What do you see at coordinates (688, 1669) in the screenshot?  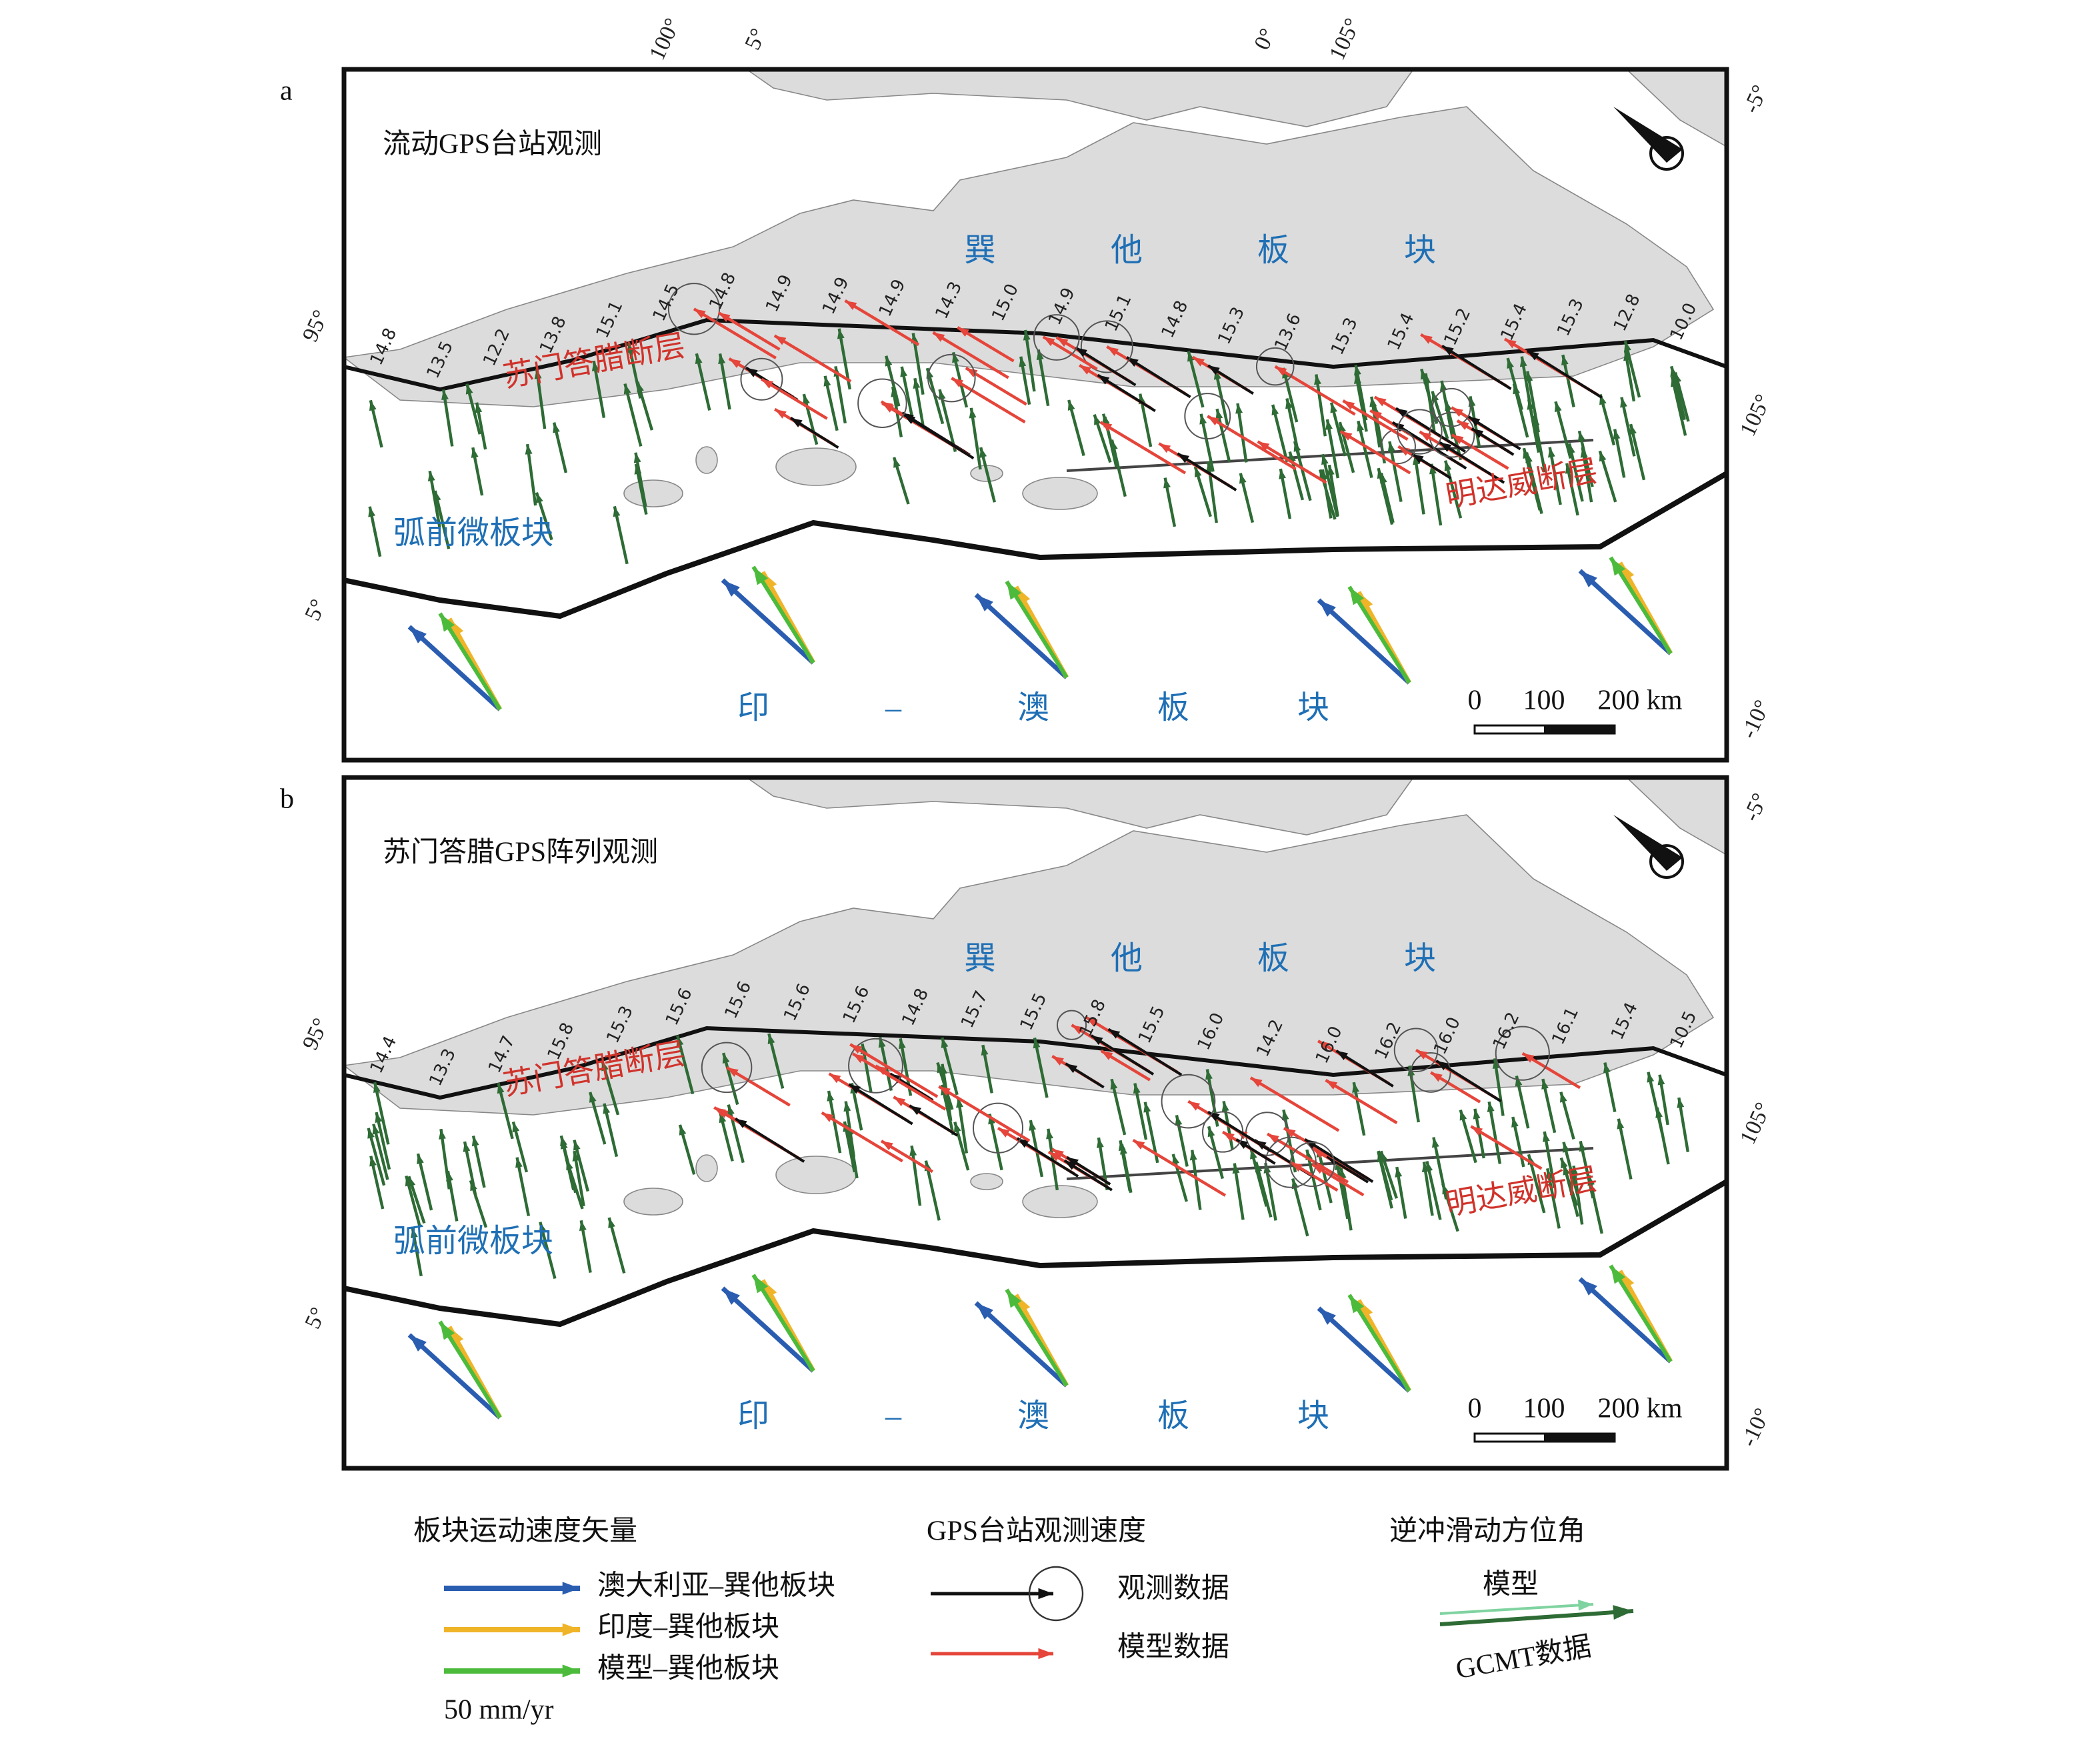 I see `legend-item: 模型–巽他板块` at bounding box center [688, 1669].